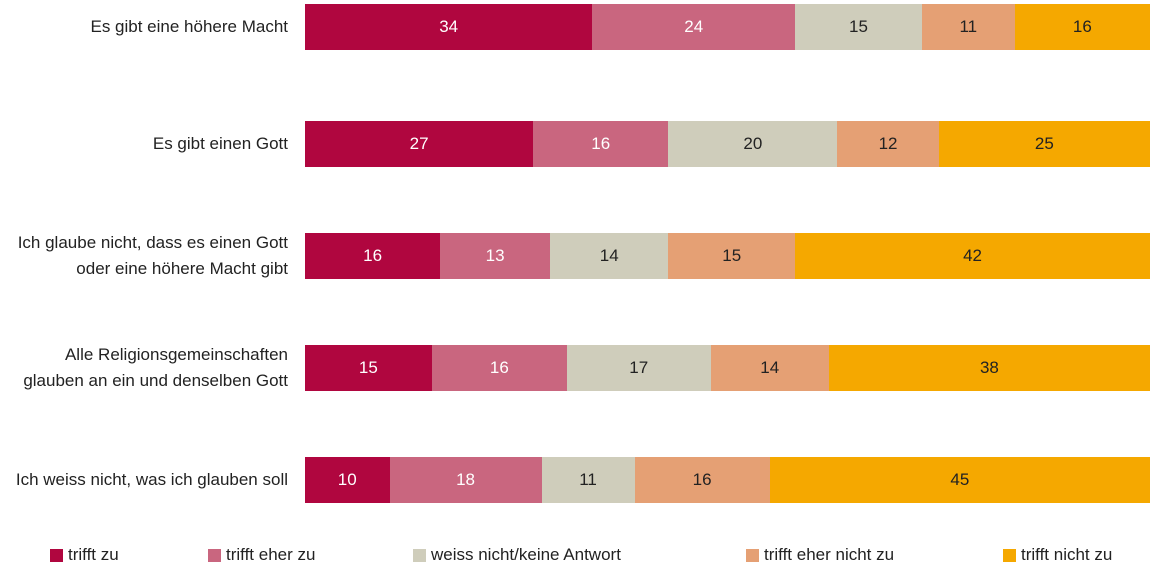 Image resolution: width=1164 pixels, height=567 pixels. What do you see at coordinates (972, 256) in the screenshot?
I see `bar-segment: 42` at bounding box center [972, 256].